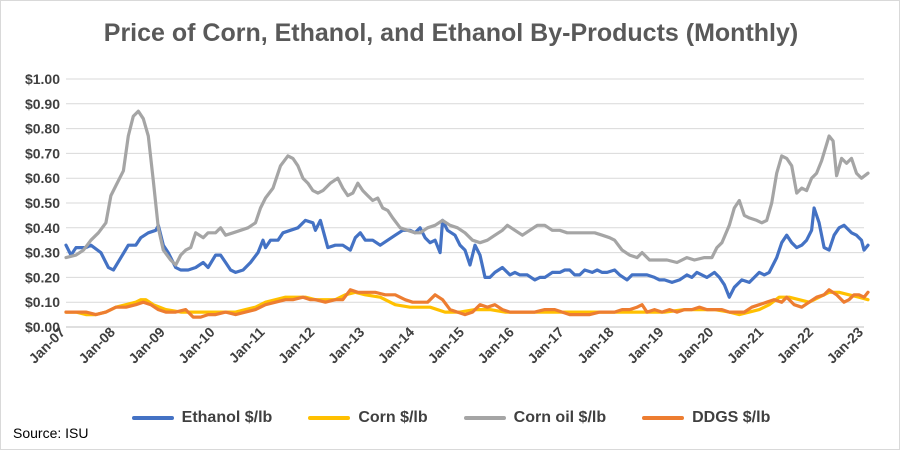 The height and width of the screenshot is (452, 902). I want to click on series-line-corn-lb, so click(467, 303).